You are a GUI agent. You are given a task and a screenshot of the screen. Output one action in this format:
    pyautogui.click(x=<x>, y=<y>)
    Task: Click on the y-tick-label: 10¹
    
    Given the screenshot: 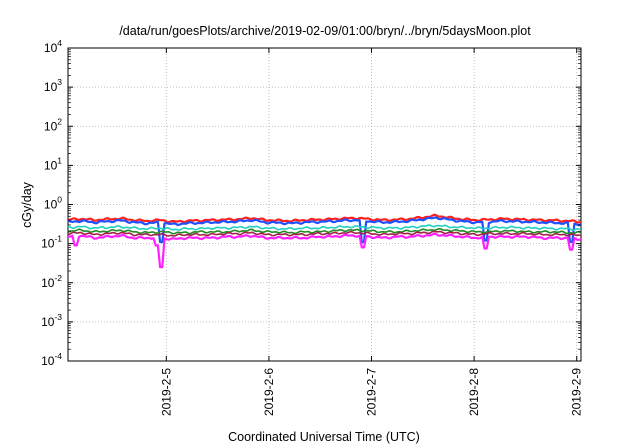 What is the action you would take?
    pyautogui.click(x=53, y=163)
    